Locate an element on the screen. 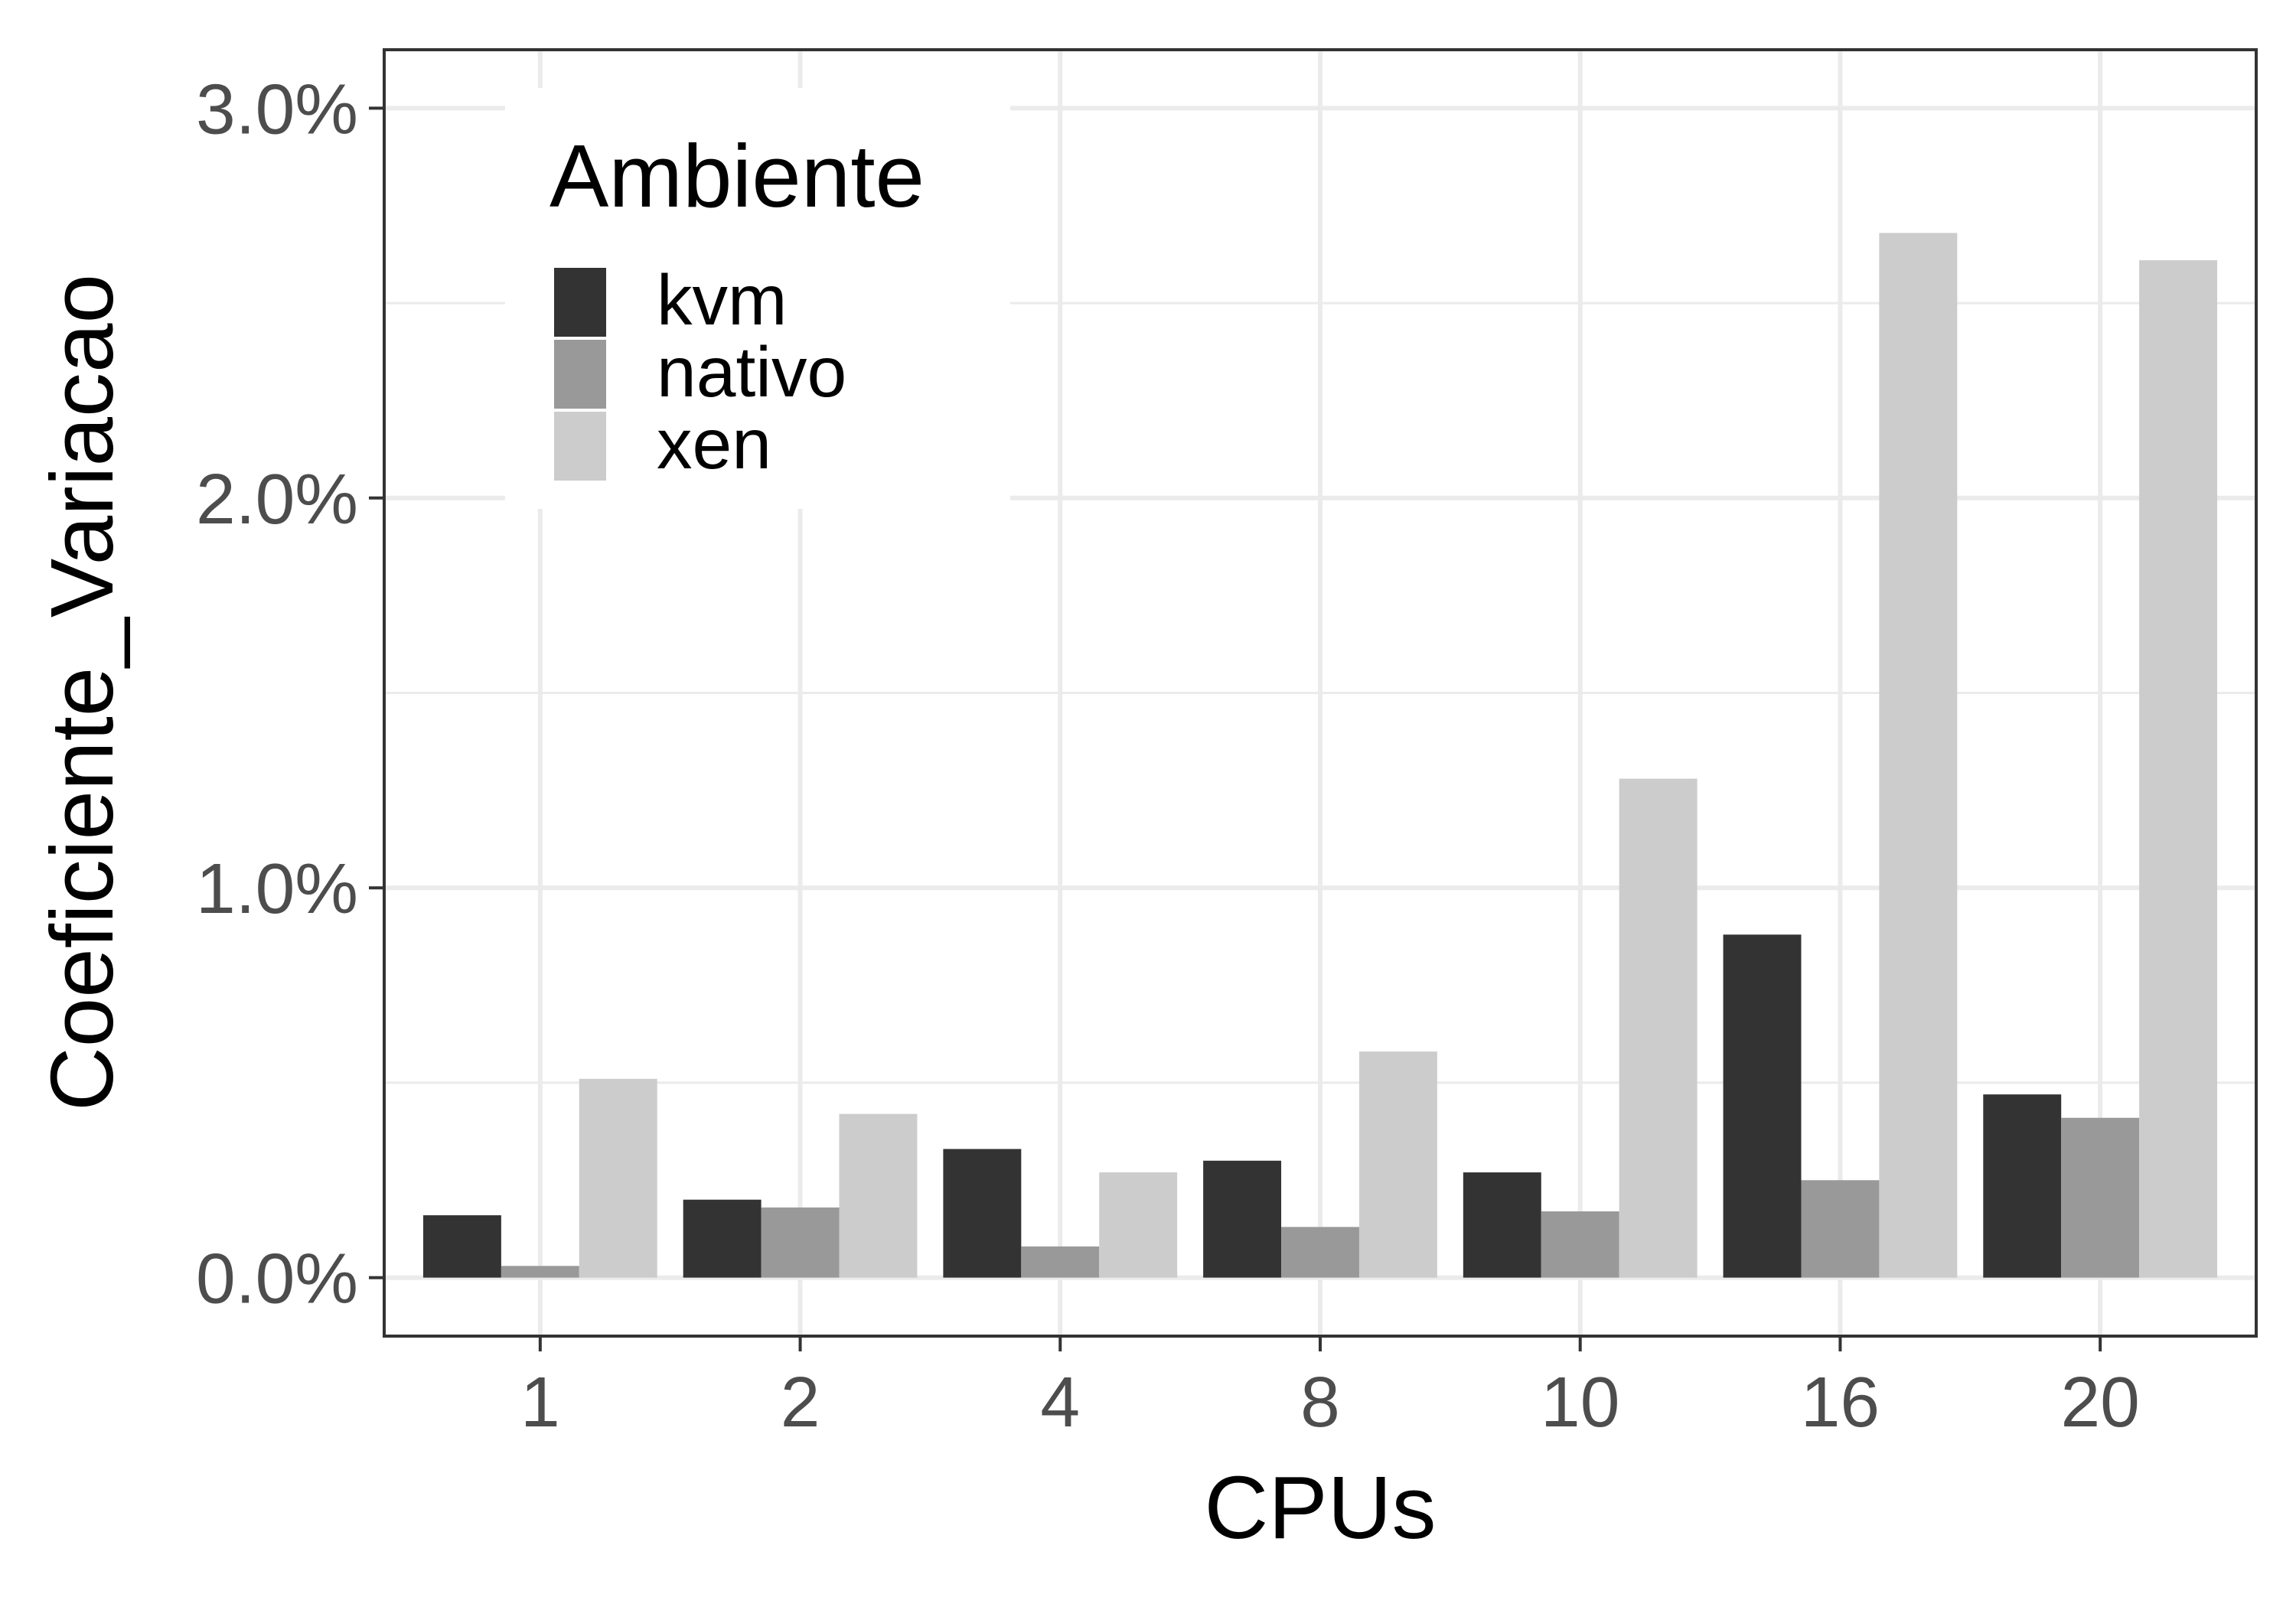  y-tick-label: 0.0% is located at coordinates (277, 1279).